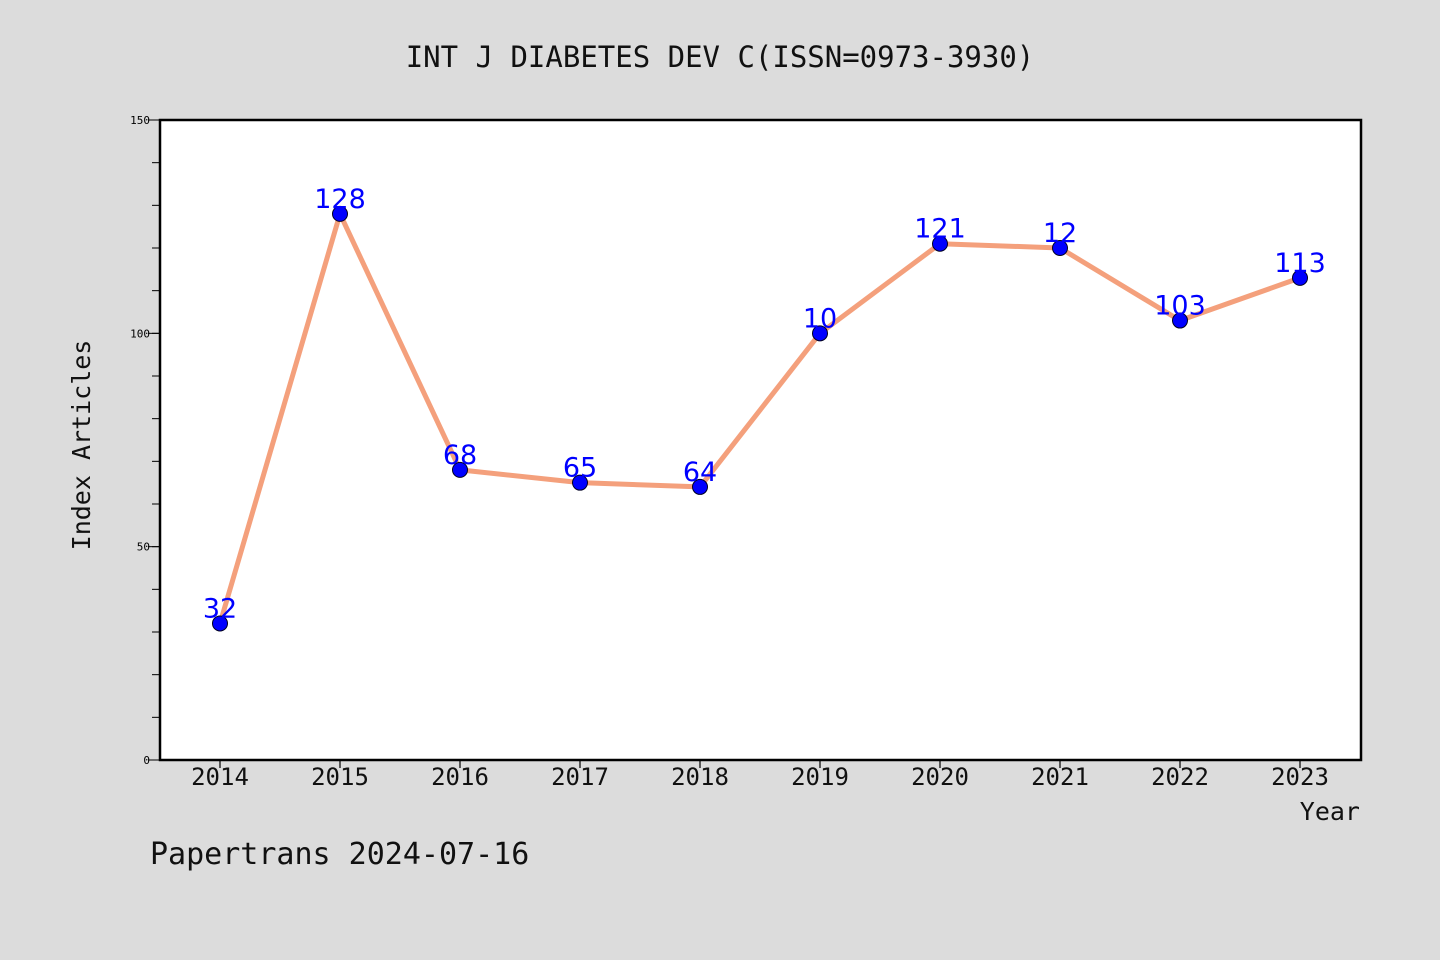  Describe the element at coordinates (81, 445) in the screenshot. I see `y-axis-label: Index Articles` at that location.